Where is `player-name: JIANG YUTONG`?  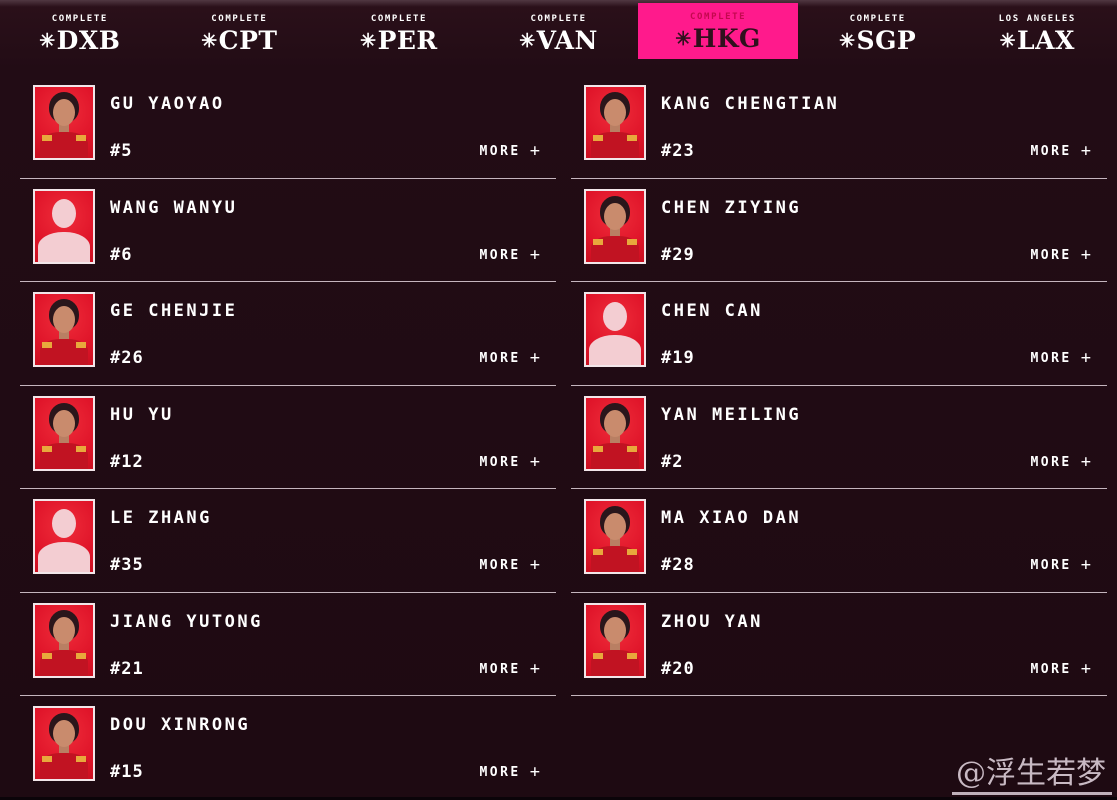 player-name: JIANG YUTONG is located at coordinates (186, 621).